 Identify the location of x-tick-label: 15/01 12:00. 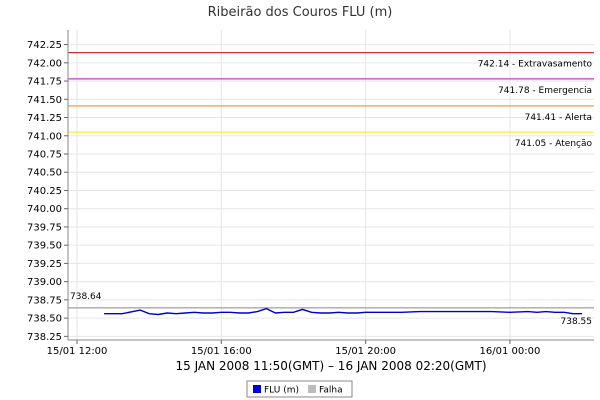
(77, 351).